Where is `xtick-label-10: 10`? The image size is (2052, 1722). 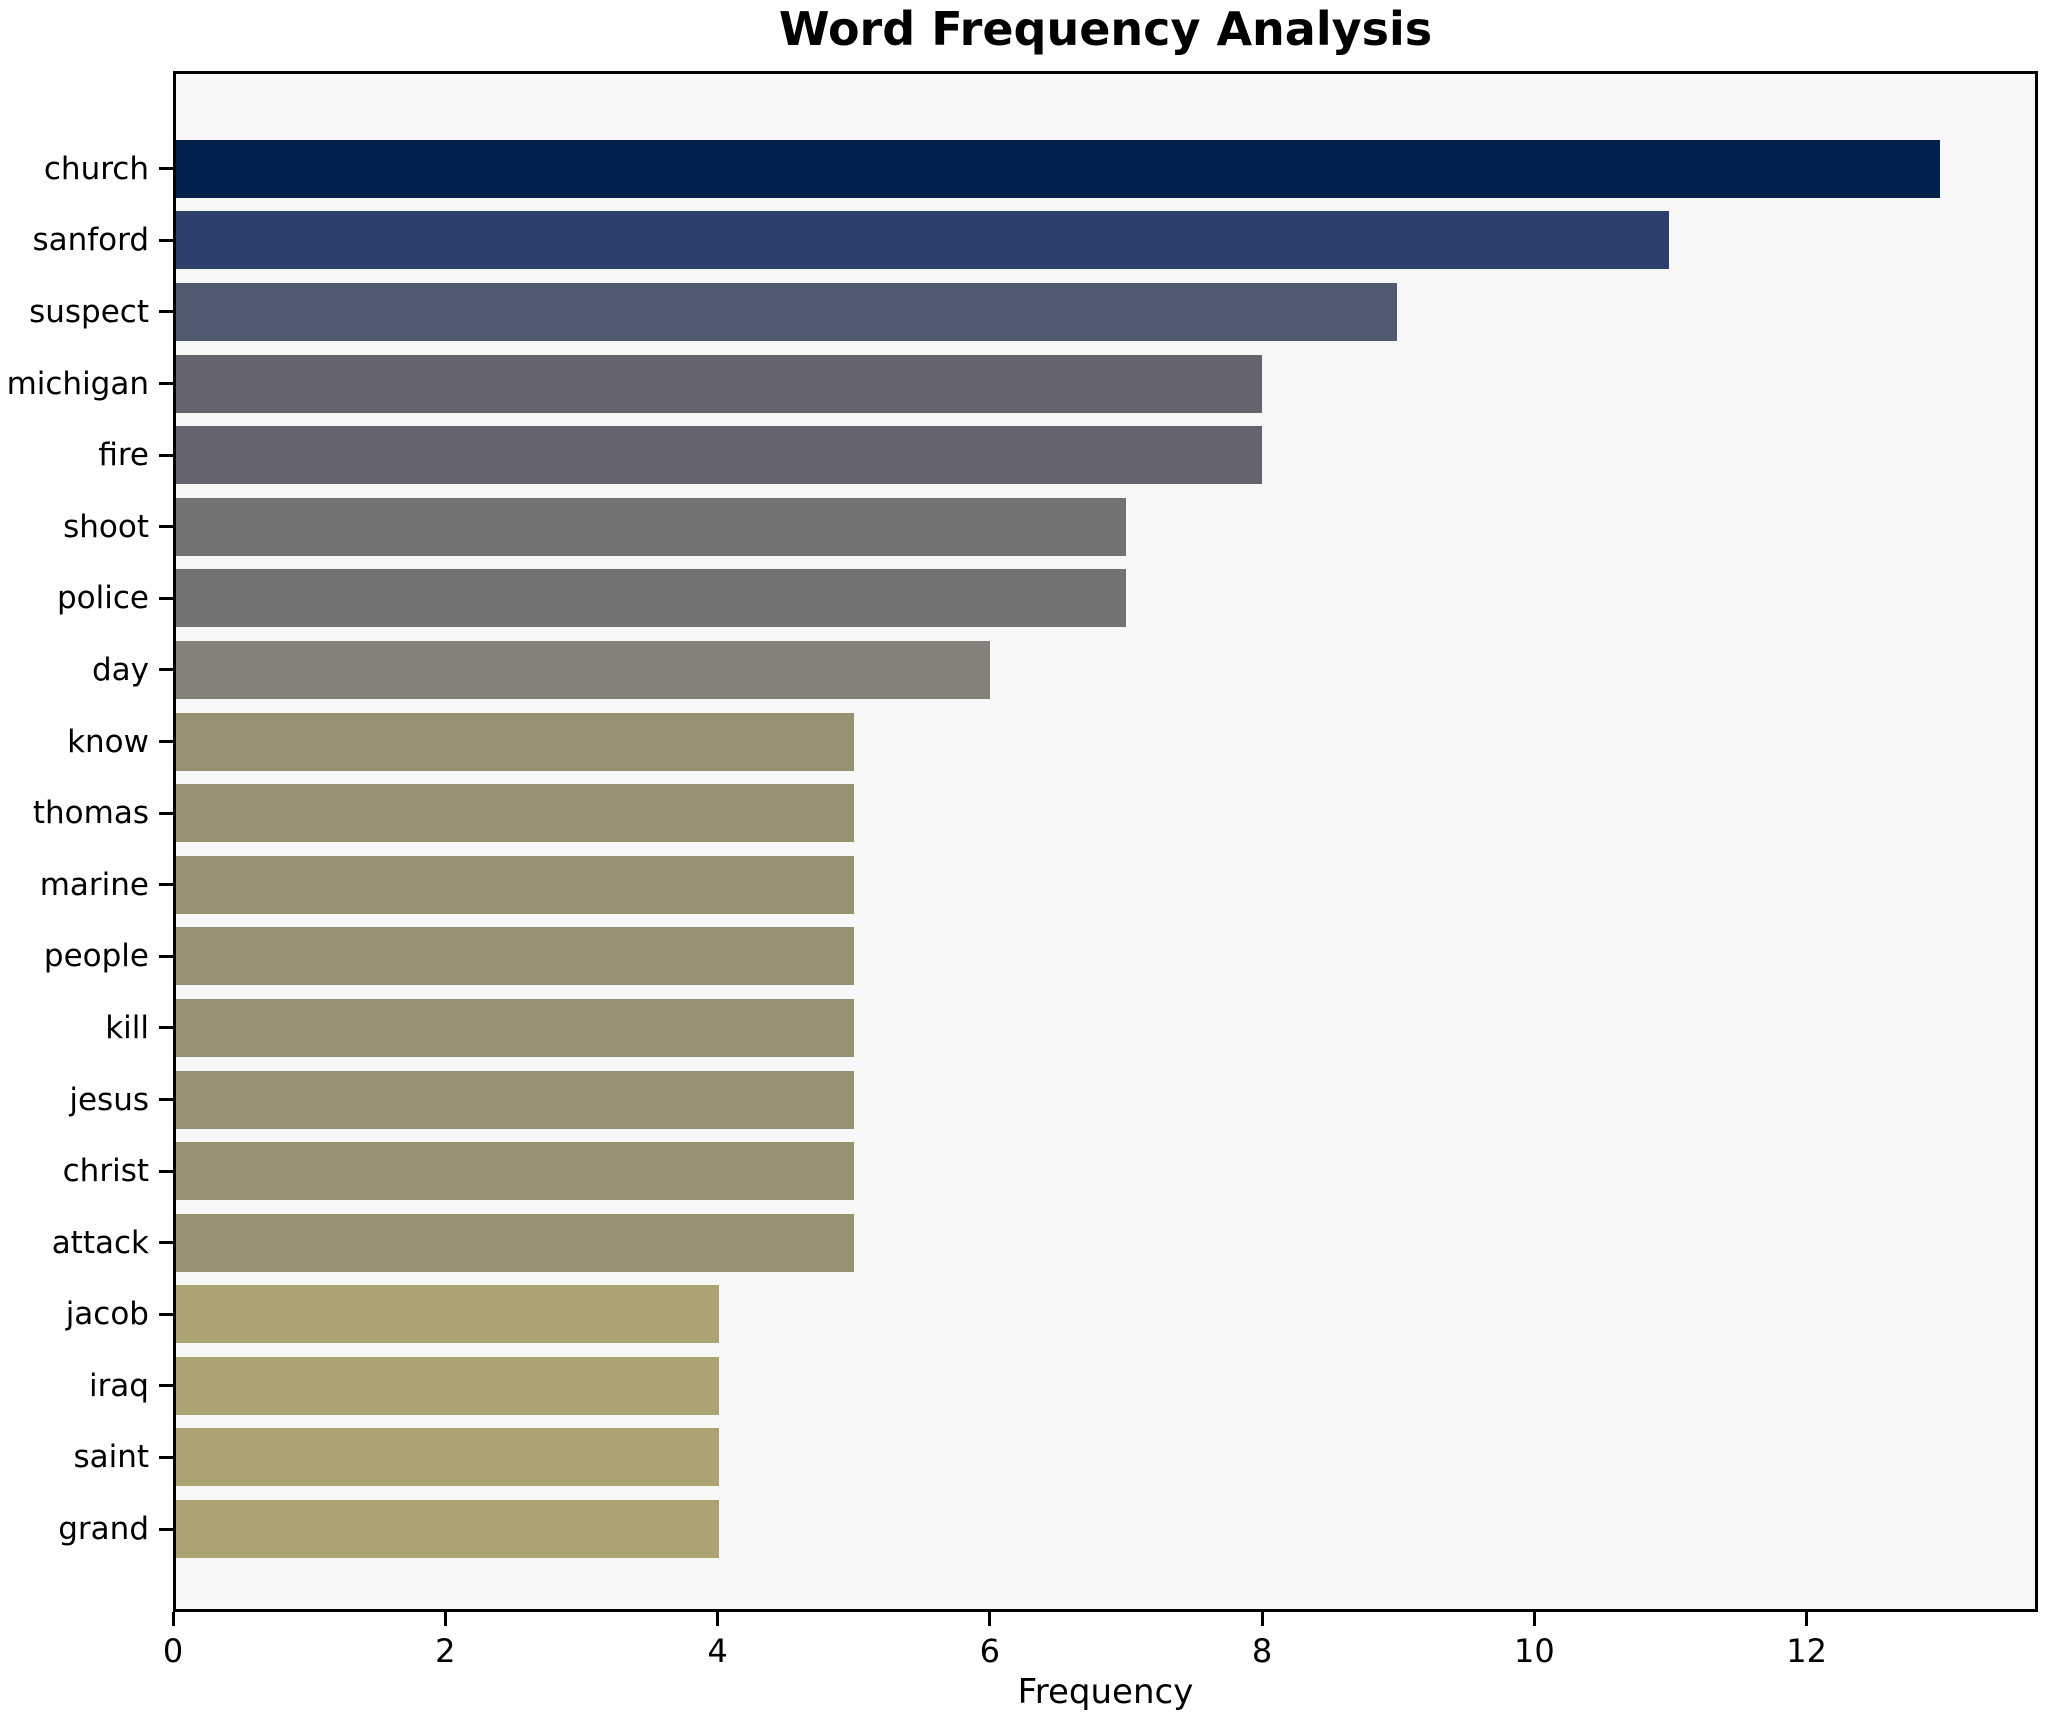
xtick-label-10: 10 is located at coordinates (1534, 1651).